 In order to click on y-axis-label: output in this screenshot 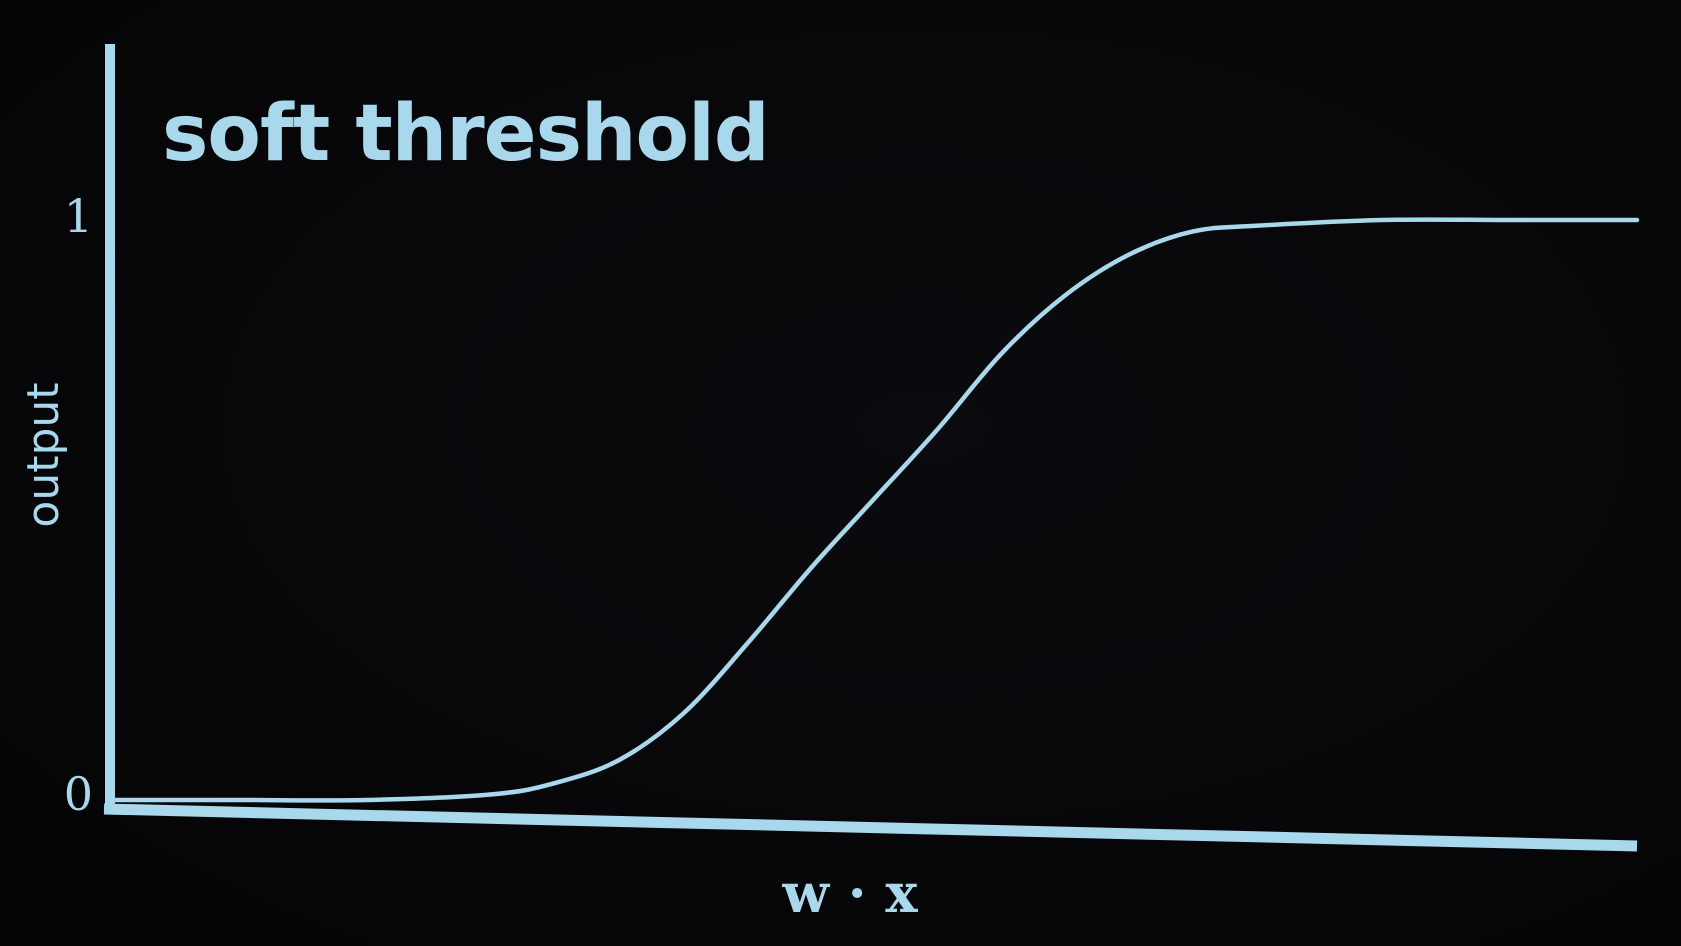, I will do `click(43, 454)`.